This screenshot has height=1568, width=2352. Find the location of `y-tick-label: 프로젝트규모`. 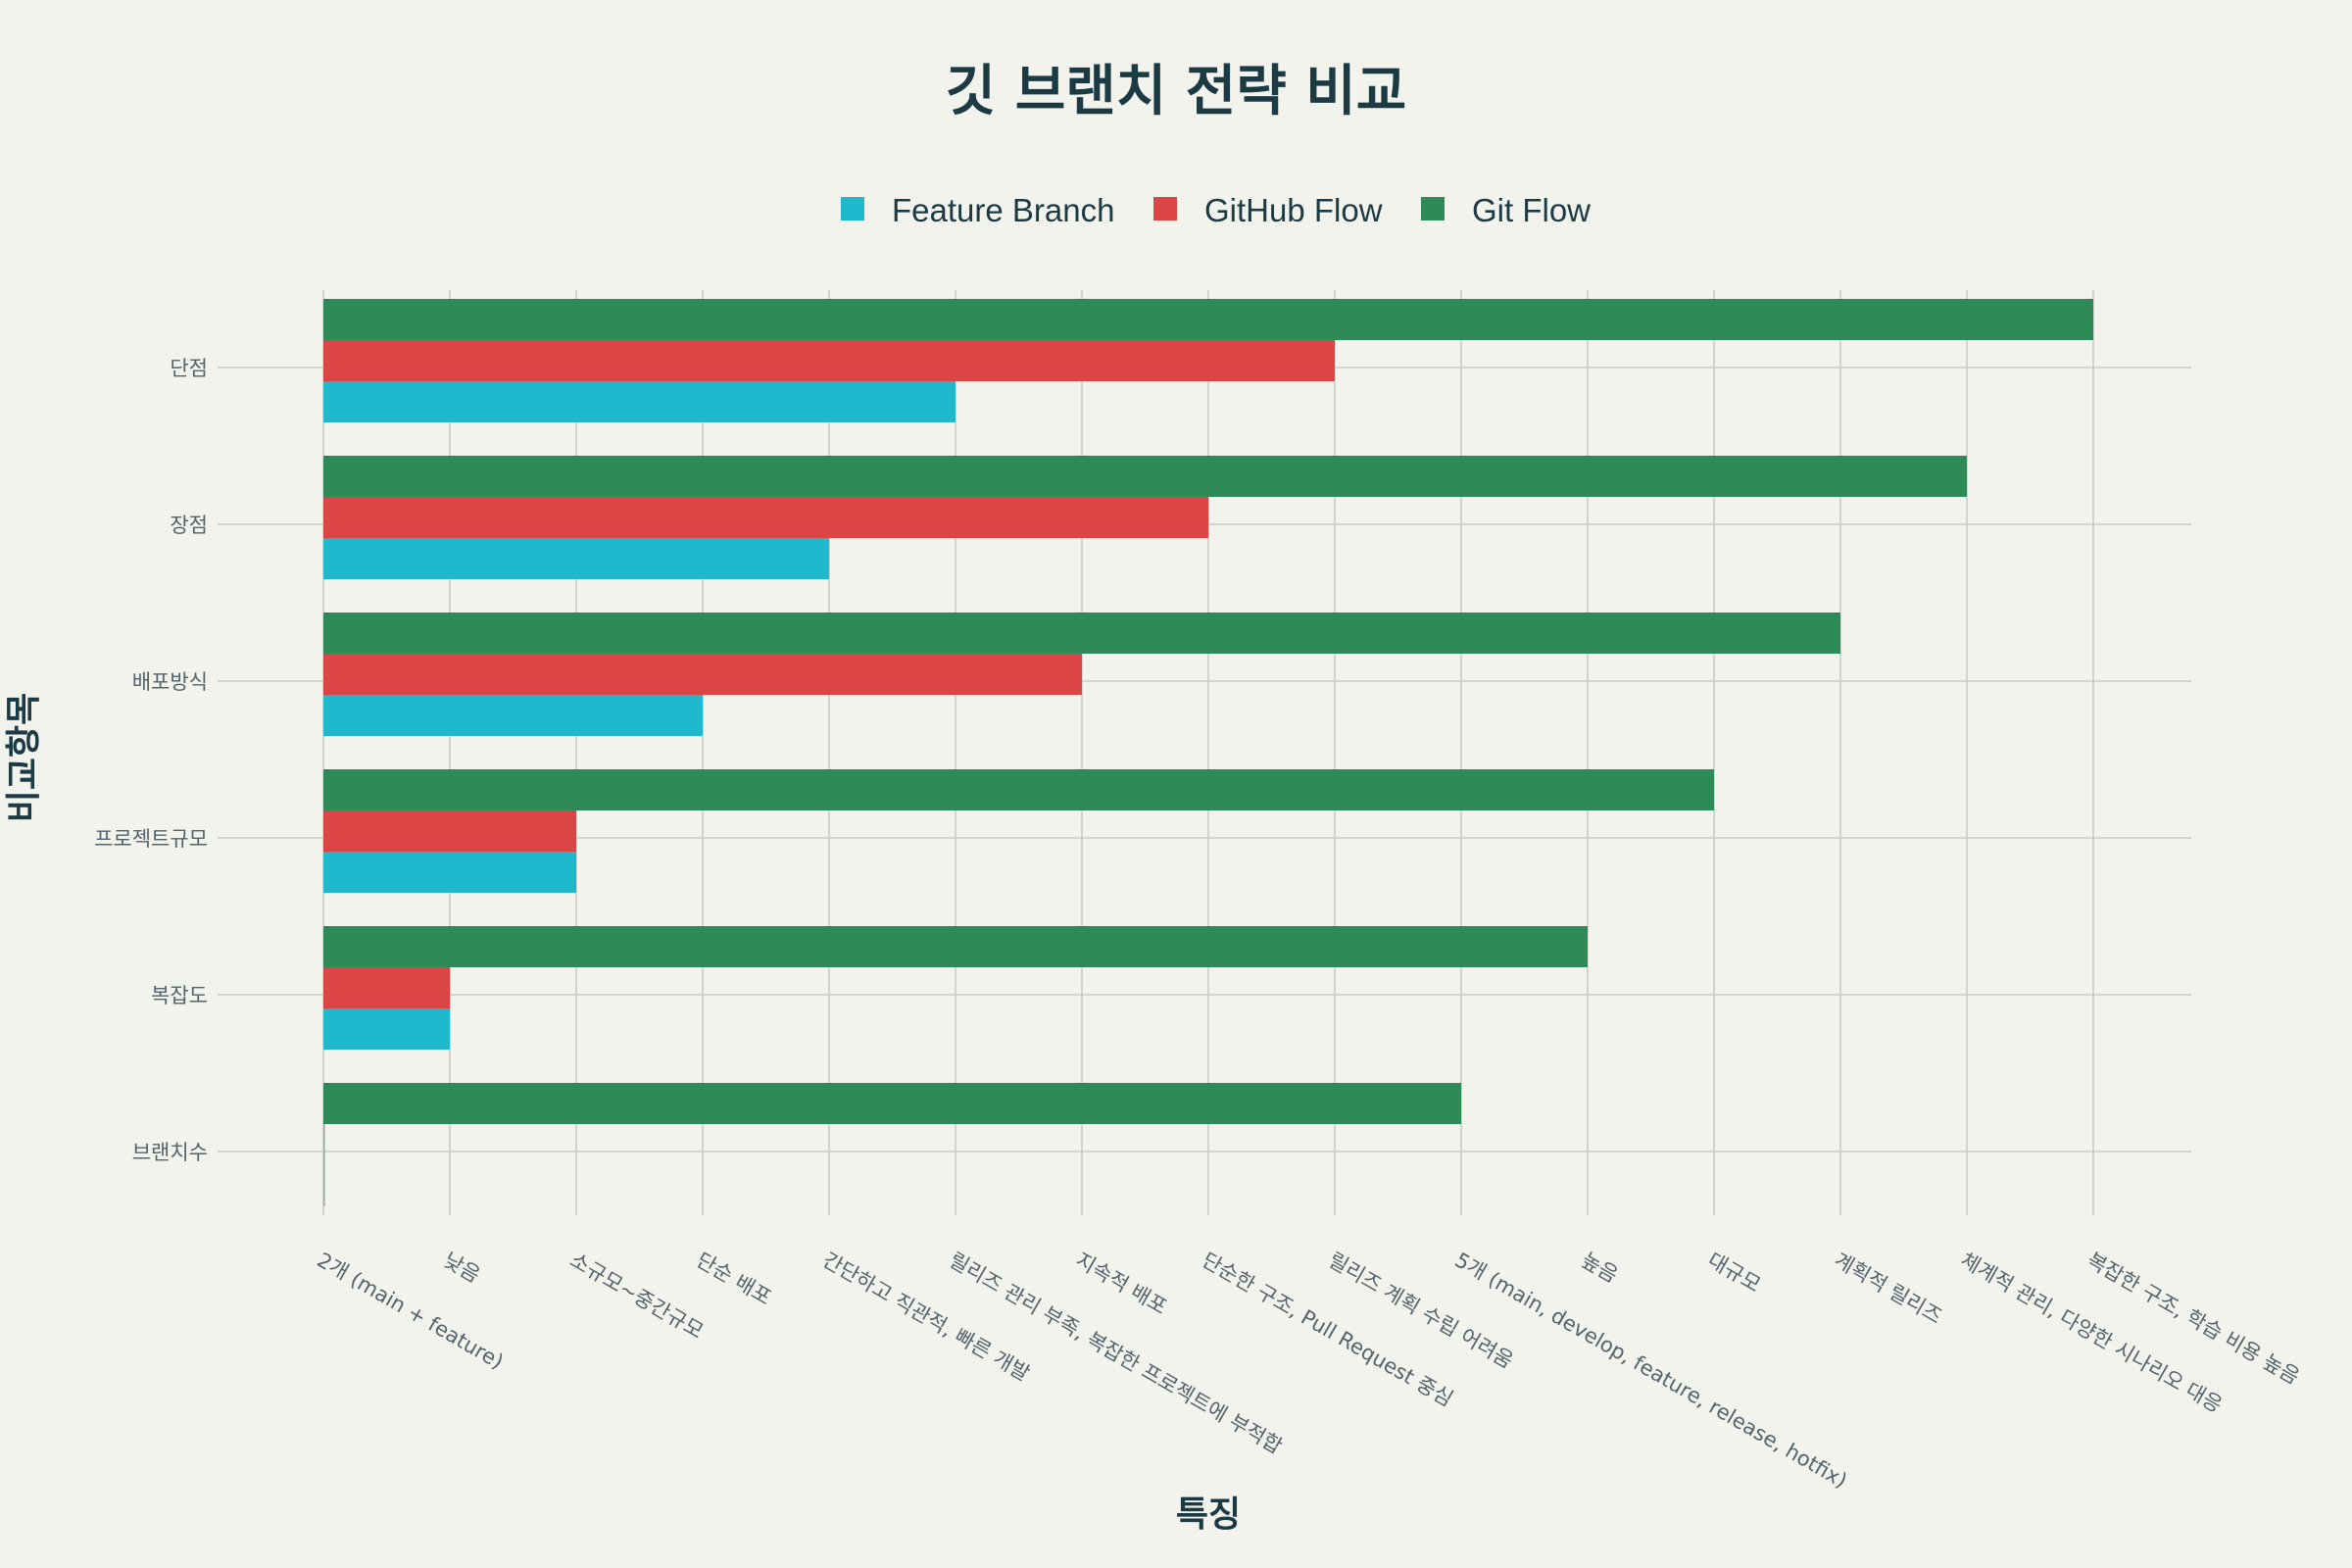

y-tick-label: 프로젝트규모 is located at coordinates (151, 839).